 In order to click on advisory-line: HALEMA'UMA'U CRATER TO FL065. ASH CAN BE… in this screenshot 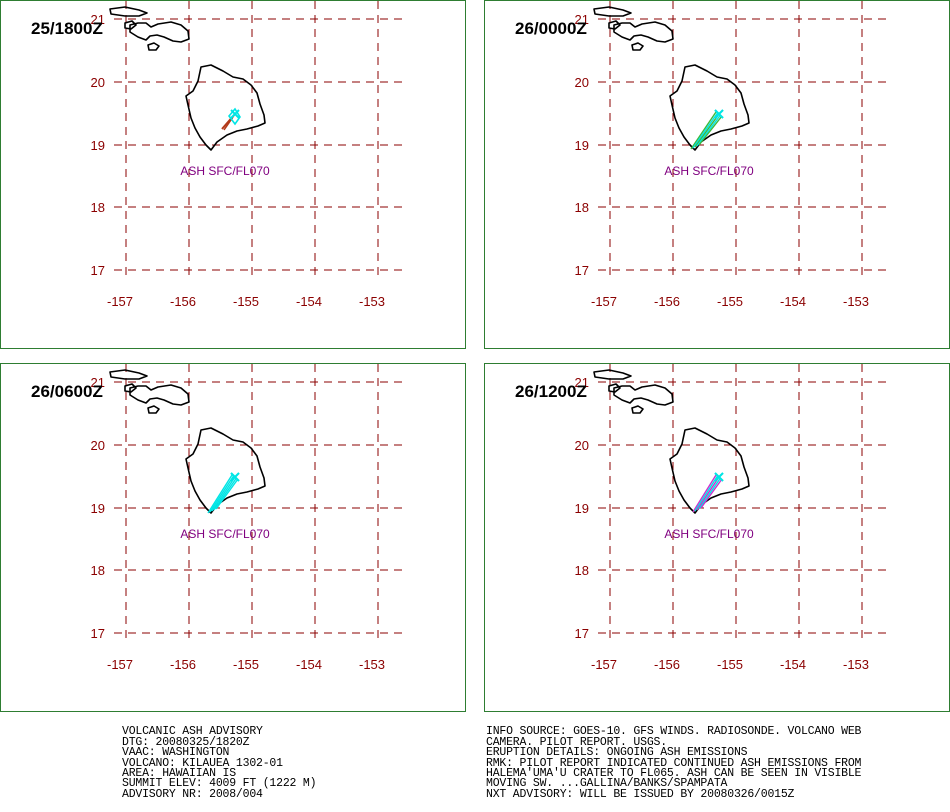, I will do `click(674, 774)`.